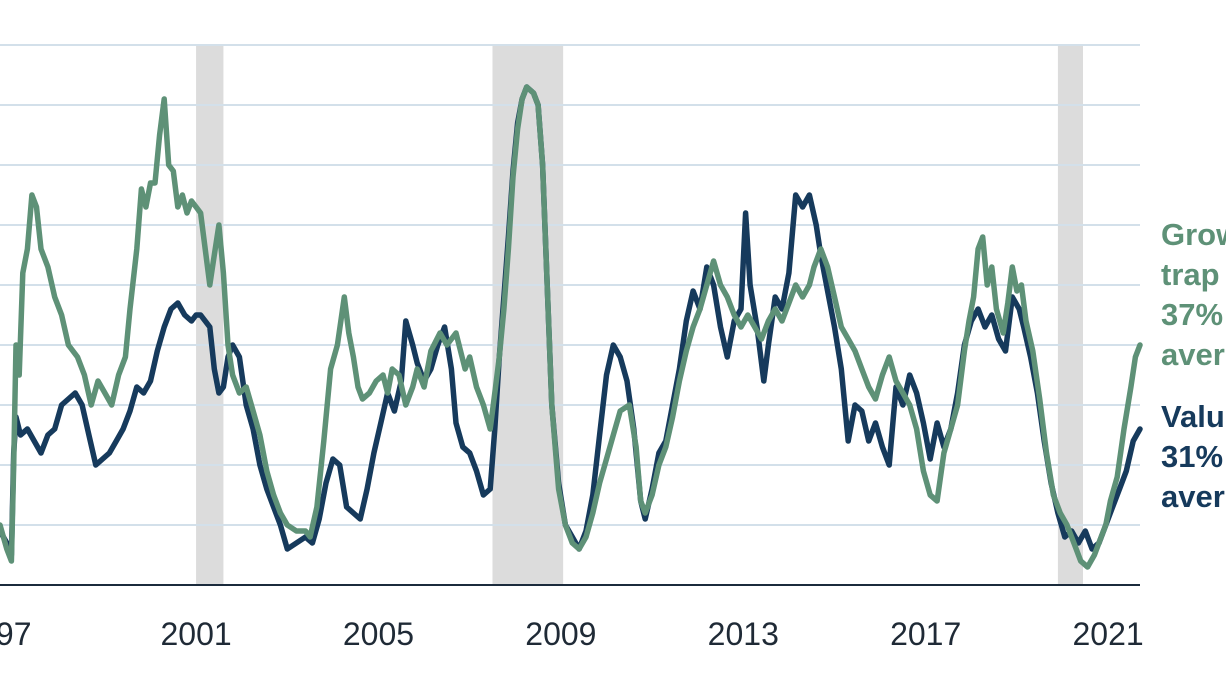  What do you see at coordinates (1107, 634) in the screenshot?
I see `x-tick-label-2021: 2021` at bounding box center [1107, 634].